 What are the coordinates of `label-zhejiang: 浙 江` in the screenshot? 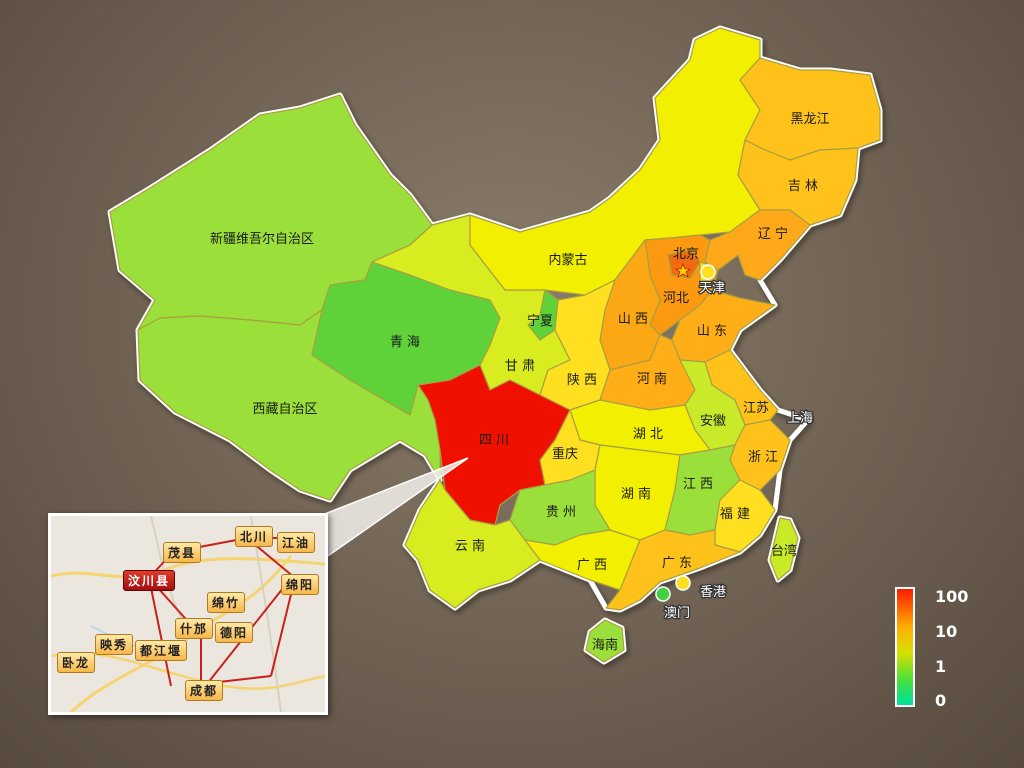 It's located at (763, 457).